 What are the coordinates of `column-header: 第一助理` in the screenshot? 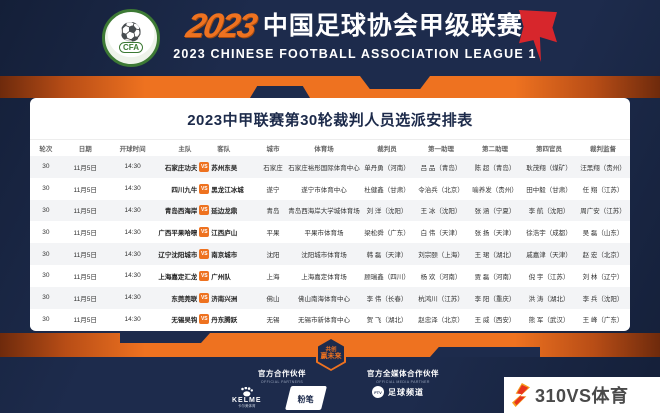 It's located at (440, 149).